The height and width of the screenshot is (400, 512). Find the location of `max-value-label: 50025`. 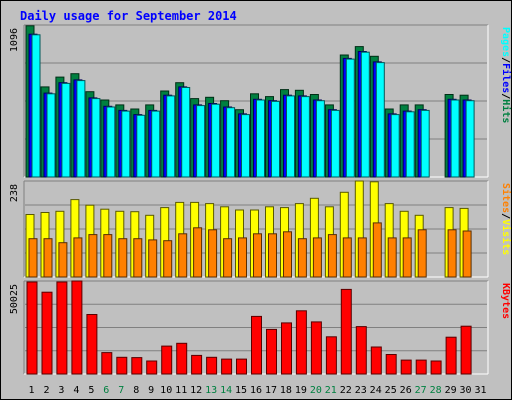

max-value-label: 50025 is located at coordinates (14, 299).